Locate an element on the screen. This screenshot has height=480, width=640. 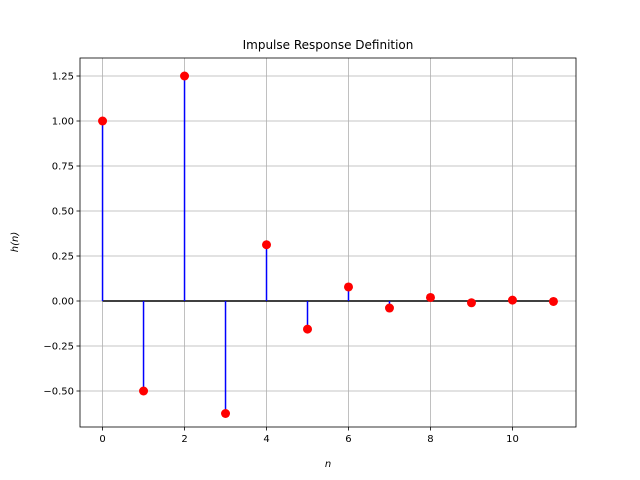
x-tick-label: 6 is located at coordinates (348, 439).